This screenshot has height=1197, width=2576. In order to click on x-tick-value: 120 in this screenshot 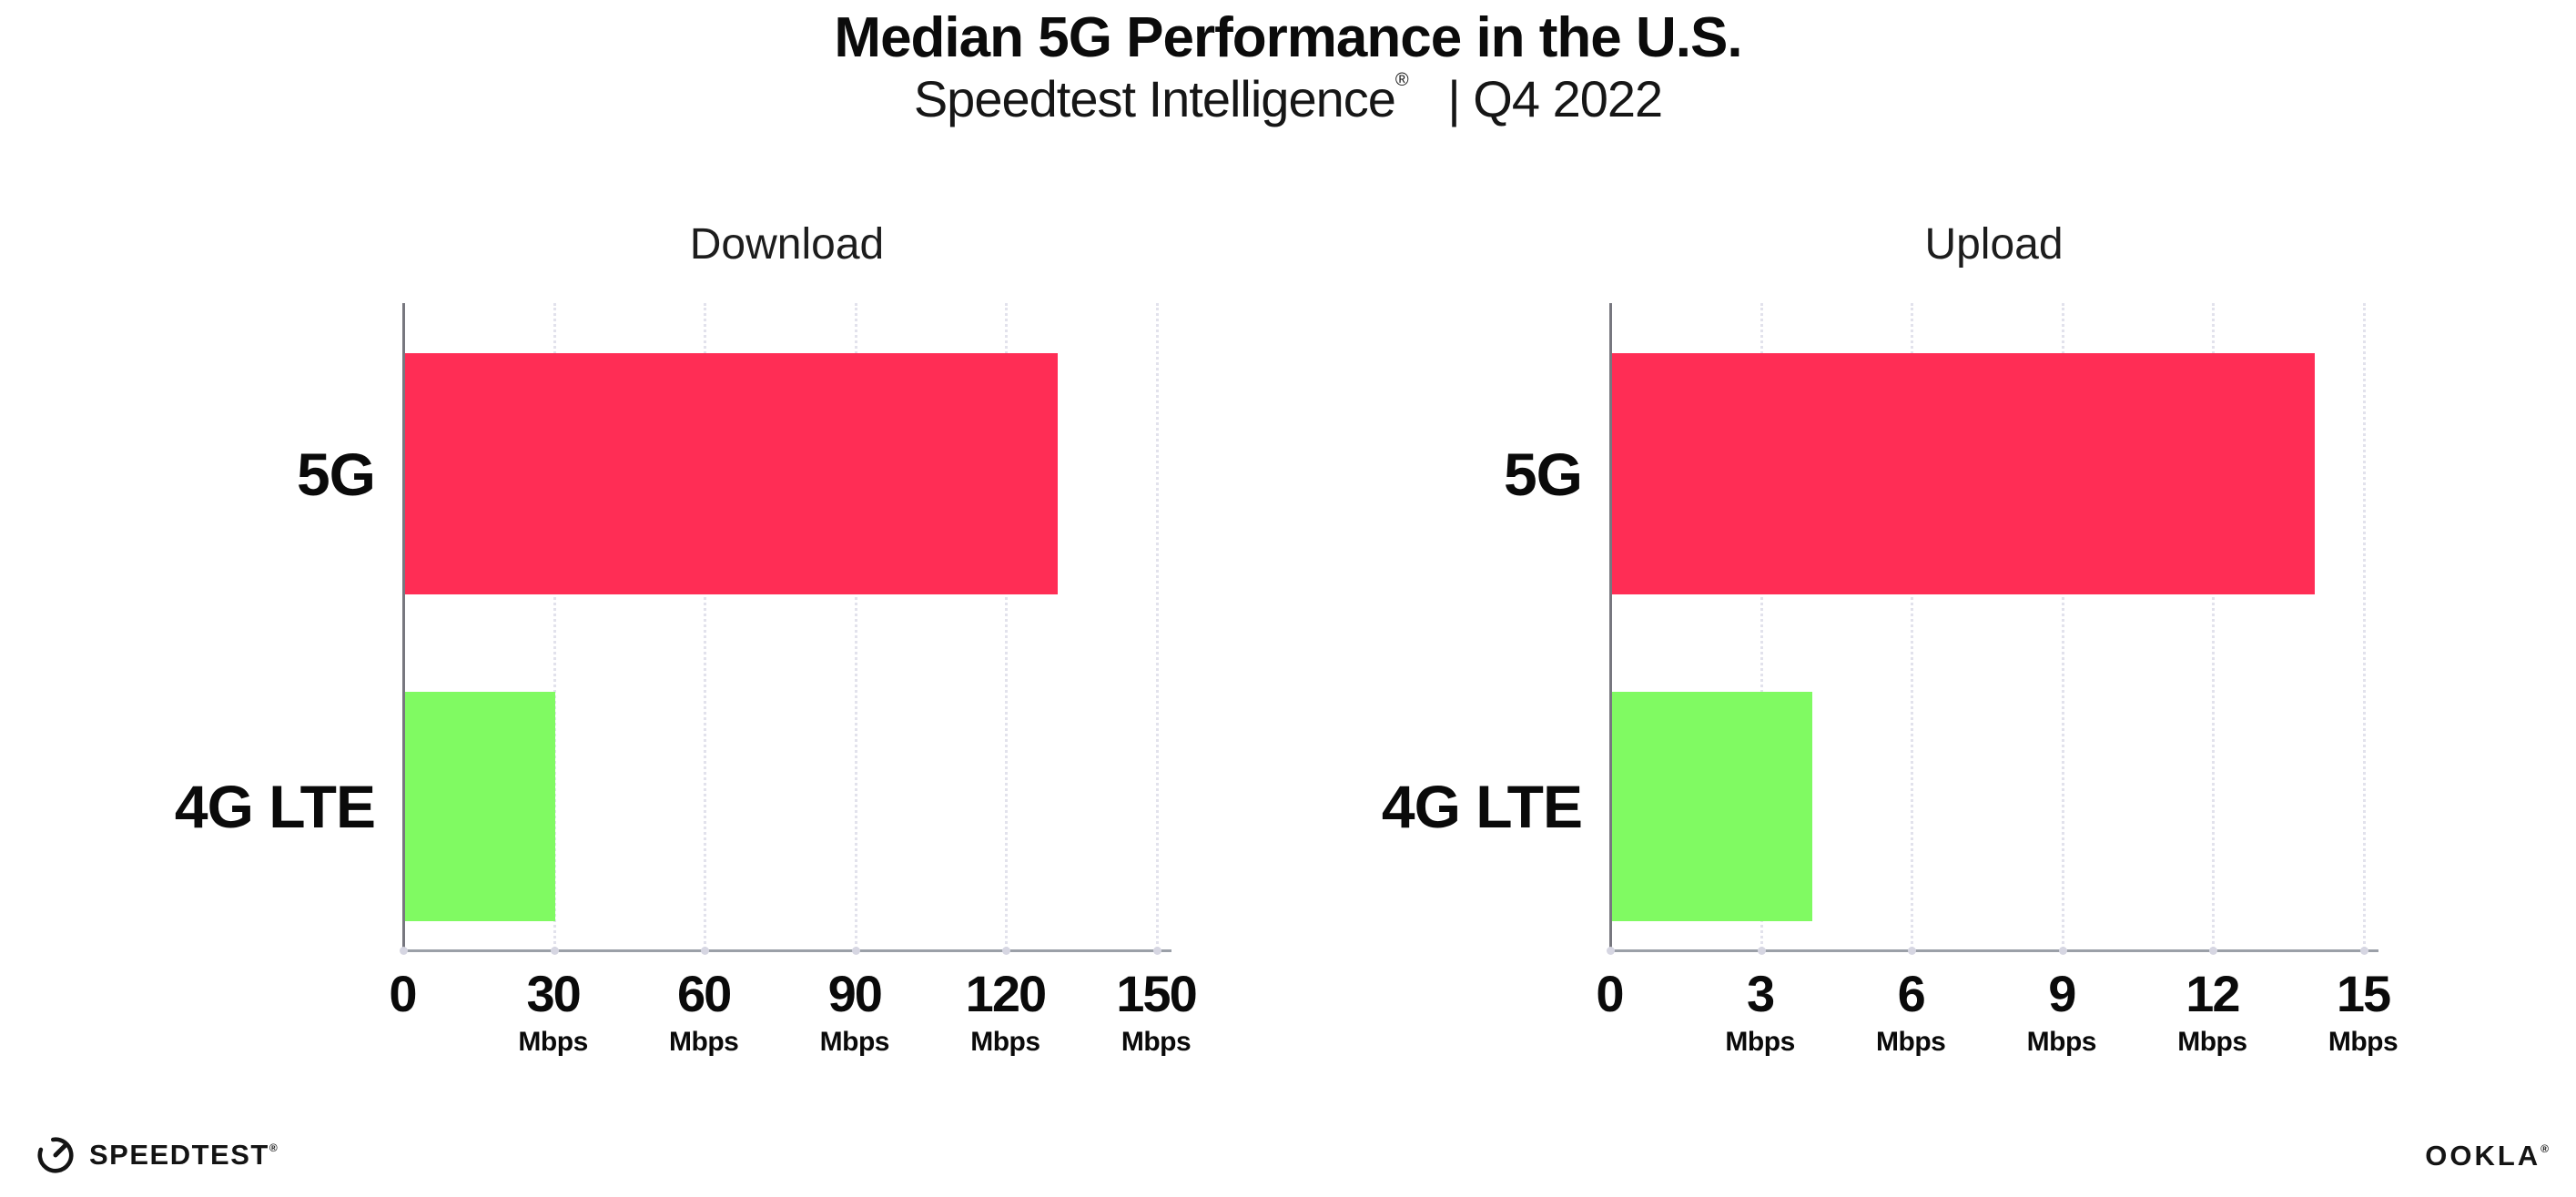, I will do `click(1006, 994)`.